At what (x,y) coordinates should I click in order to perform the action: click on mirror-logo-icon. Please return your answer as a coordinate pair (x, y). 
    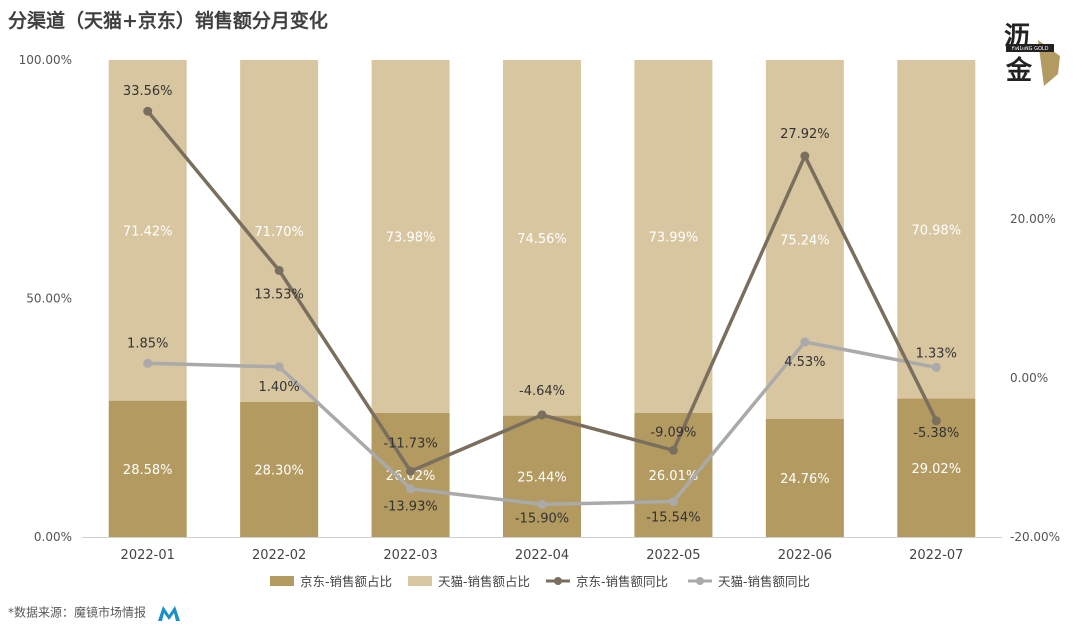
    Looking at the image, I should click on (168, 613).